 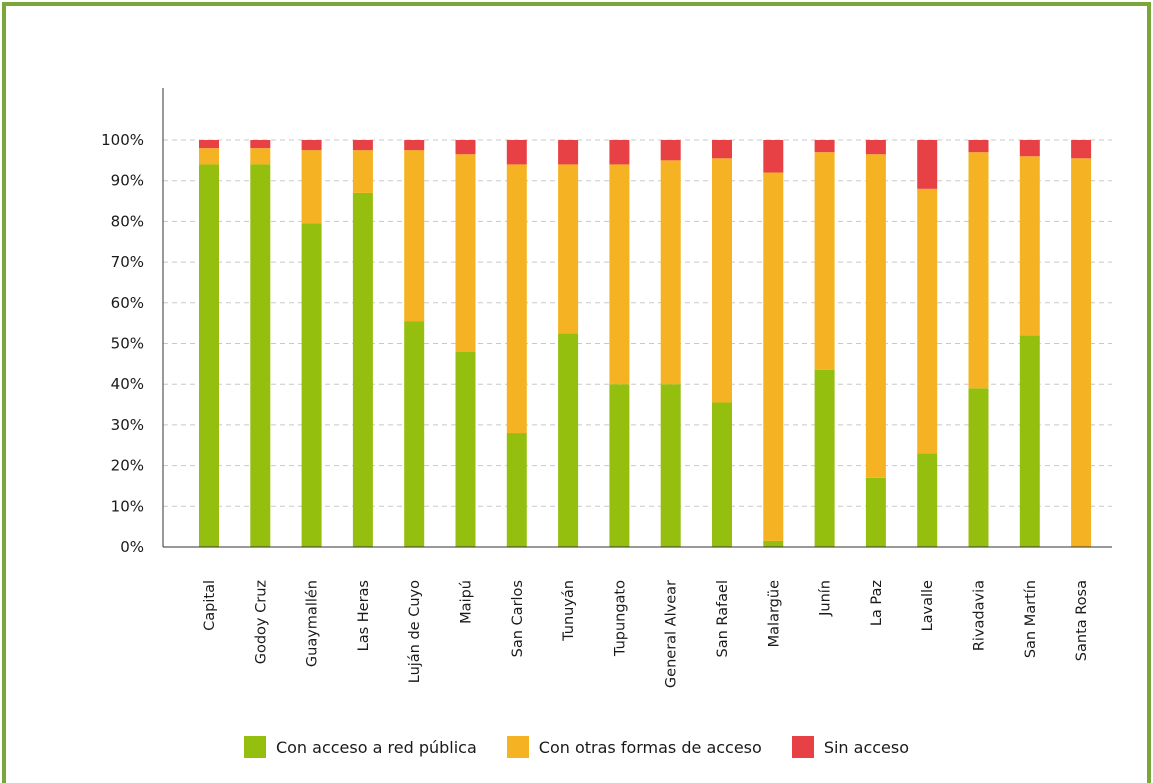 What do you see at coordinates (928, 605) in the screenshot?
I see `x-category-label: Lavalle` at bounding box center [928, 605].